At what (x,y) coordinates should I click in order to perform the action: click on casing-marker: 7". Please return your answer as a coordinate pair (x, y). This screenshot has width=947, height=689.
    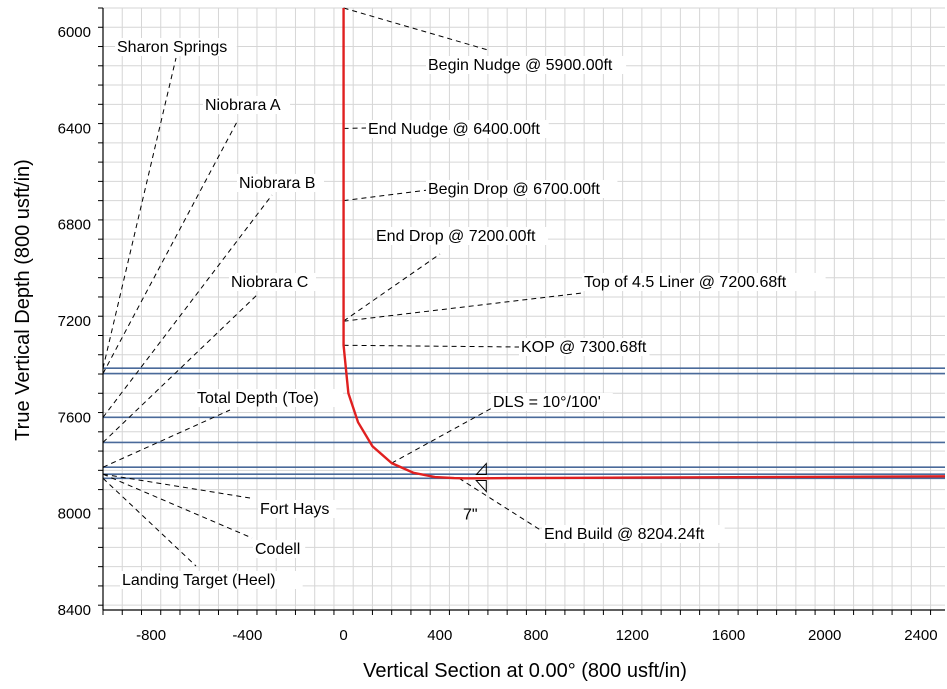
    Looking at the image, I should click on (475, 493).